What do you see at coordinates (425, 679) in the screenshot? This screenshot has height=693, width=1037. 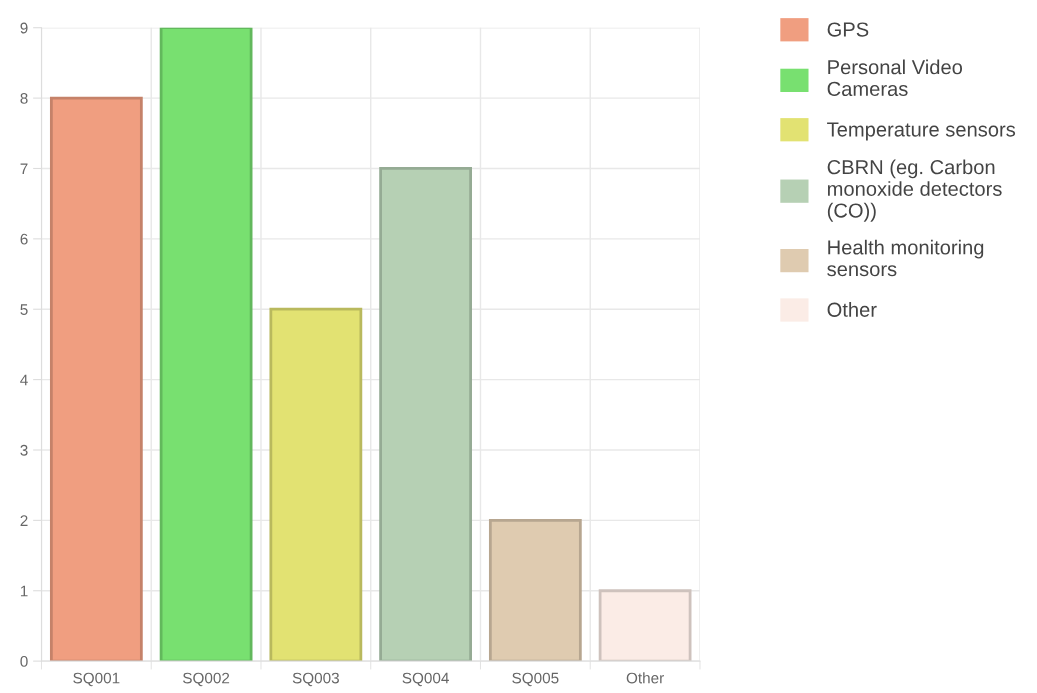 I see `x-tick-label: SQ004` at bounding box center [425, 679].